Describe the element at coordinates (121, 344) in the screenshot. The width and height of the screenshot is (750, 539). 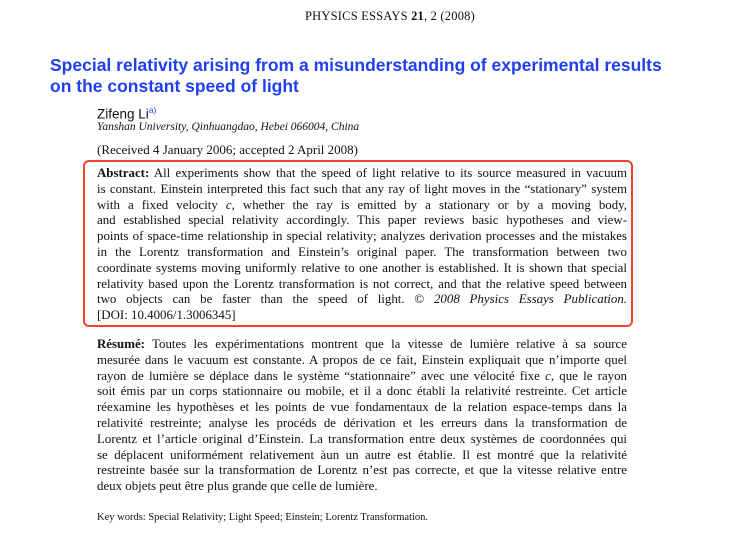
I see `resume-label: Résumé:` at that location.